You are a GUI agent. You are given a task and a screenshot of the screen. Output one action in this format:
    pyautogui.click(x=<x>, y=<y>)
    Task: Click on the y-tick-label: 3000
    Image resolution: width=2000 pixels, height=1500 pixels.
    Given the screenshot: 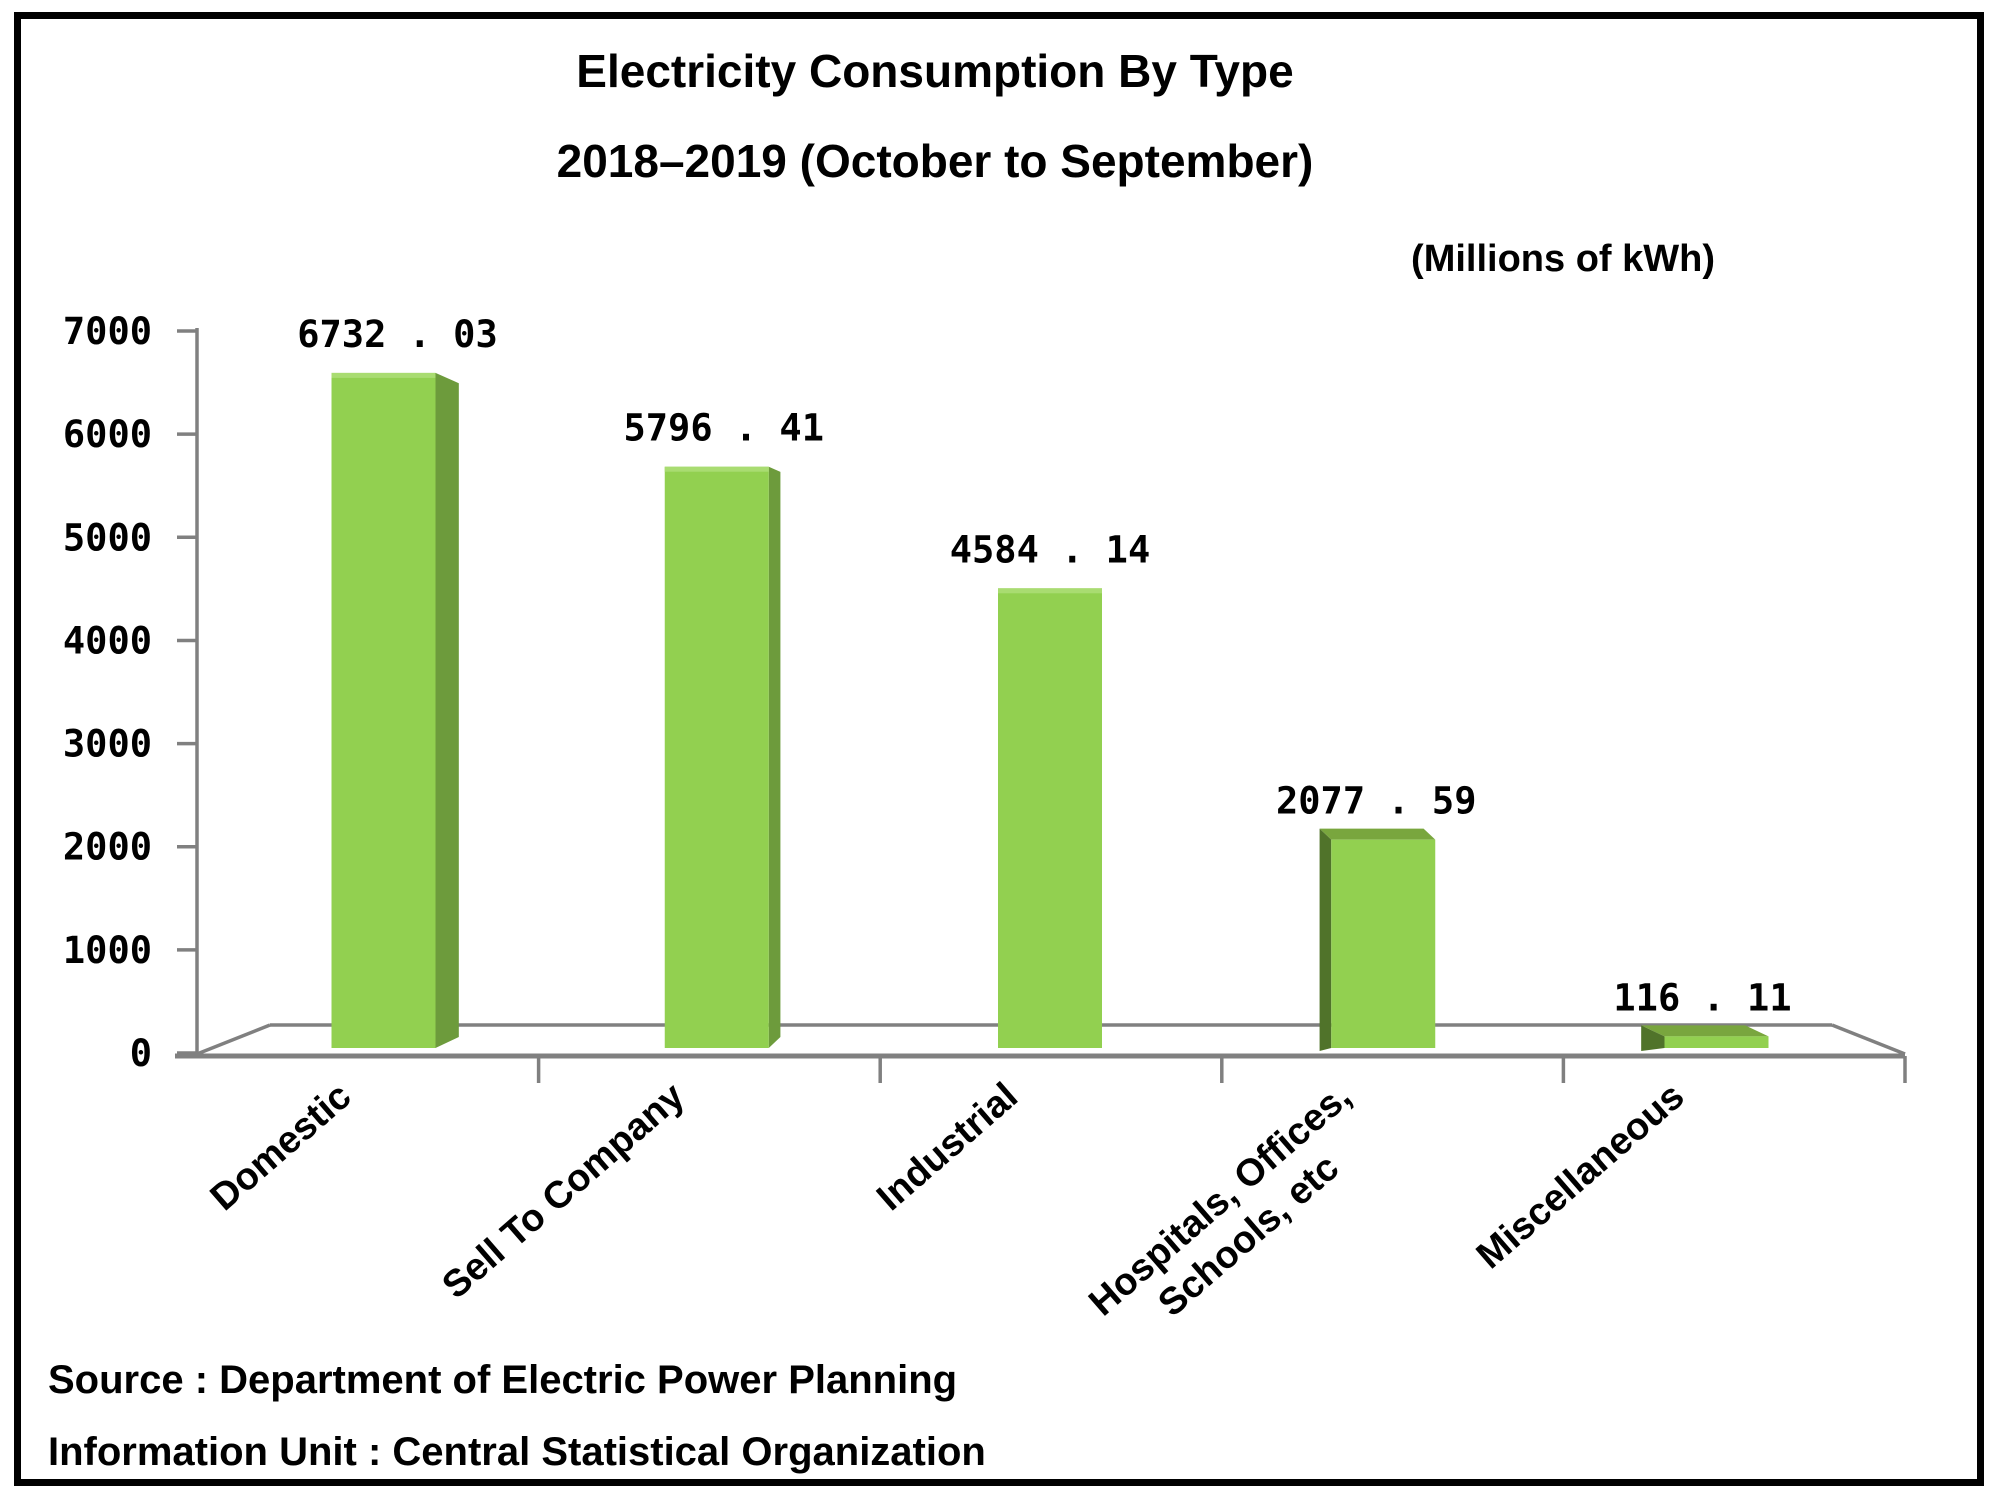 What is the action you would take?
    pyautogui.click(x=107, y=744)
    